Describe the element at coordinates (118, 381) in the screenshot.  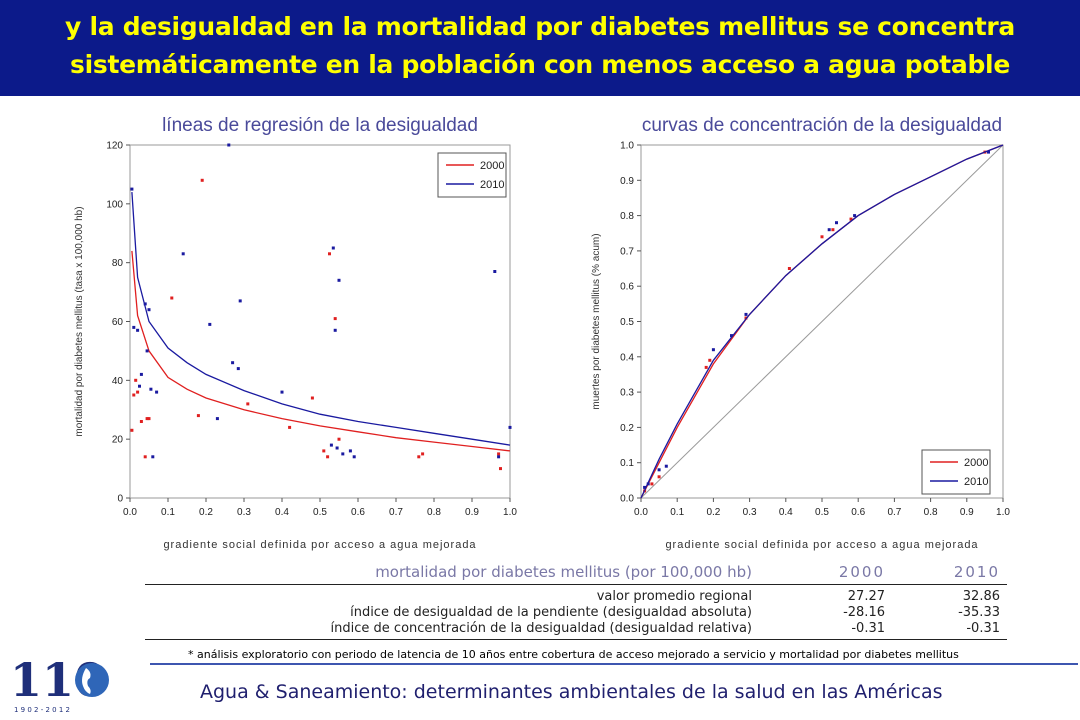
I see `y-tick-label: 40` at that location.